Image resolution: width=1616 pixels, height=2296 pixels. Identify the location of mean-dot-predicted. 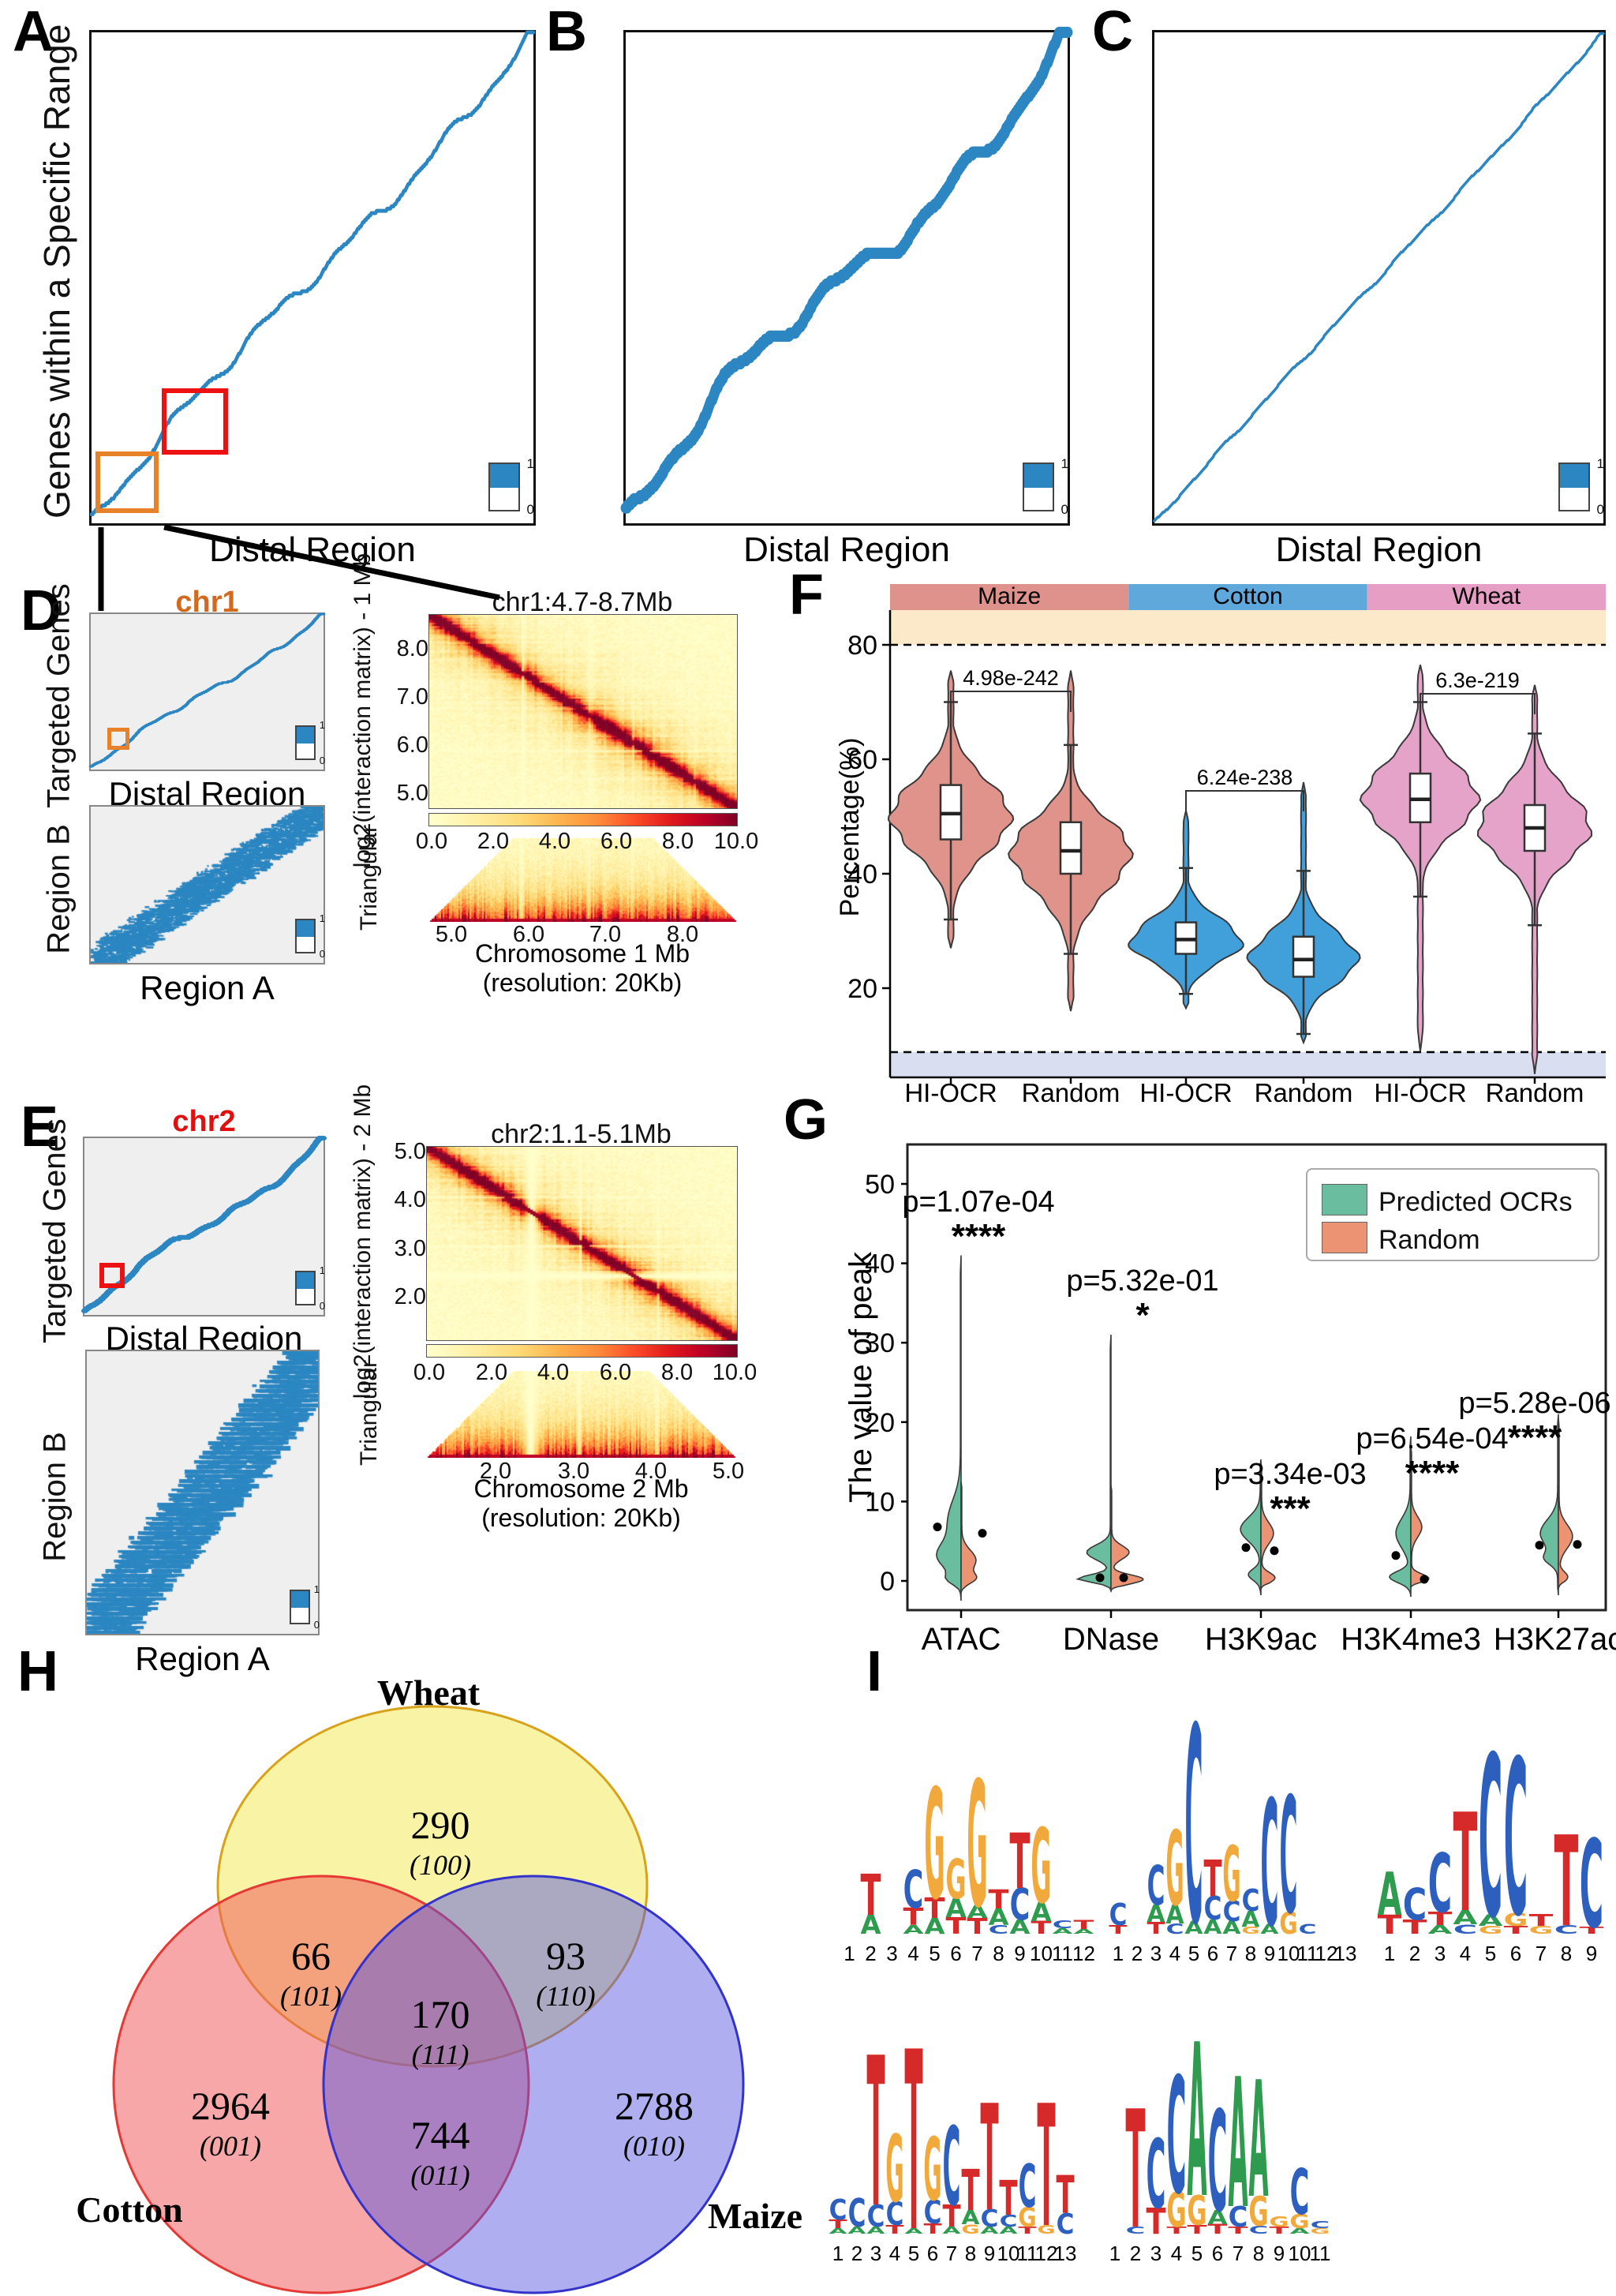
(1246, 1548).